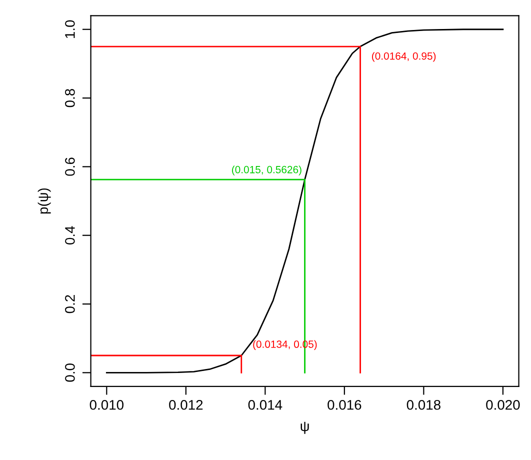 This screenshot has height=460, width=531. Describe the element at coordinates (186, 405) in the screenshot. I see `x-tick-label: 0.012` at that location.